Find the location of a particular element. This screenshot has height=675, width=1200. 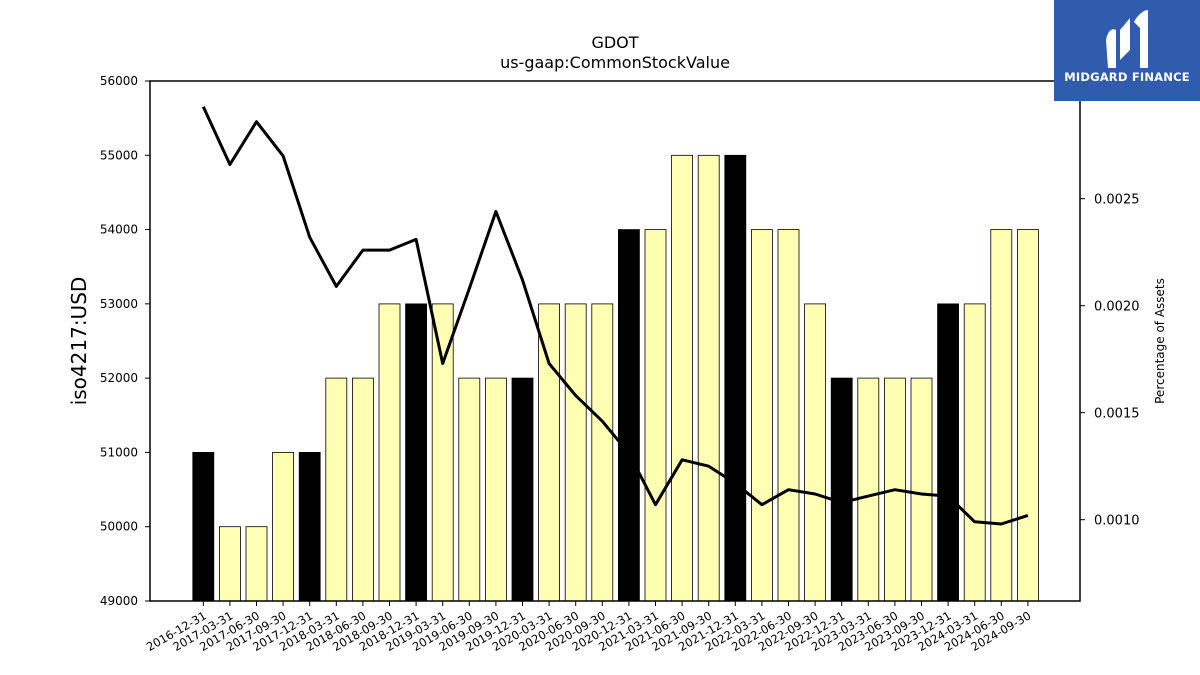

y-tick-label: 56000 is located at coordinates (119, 81).